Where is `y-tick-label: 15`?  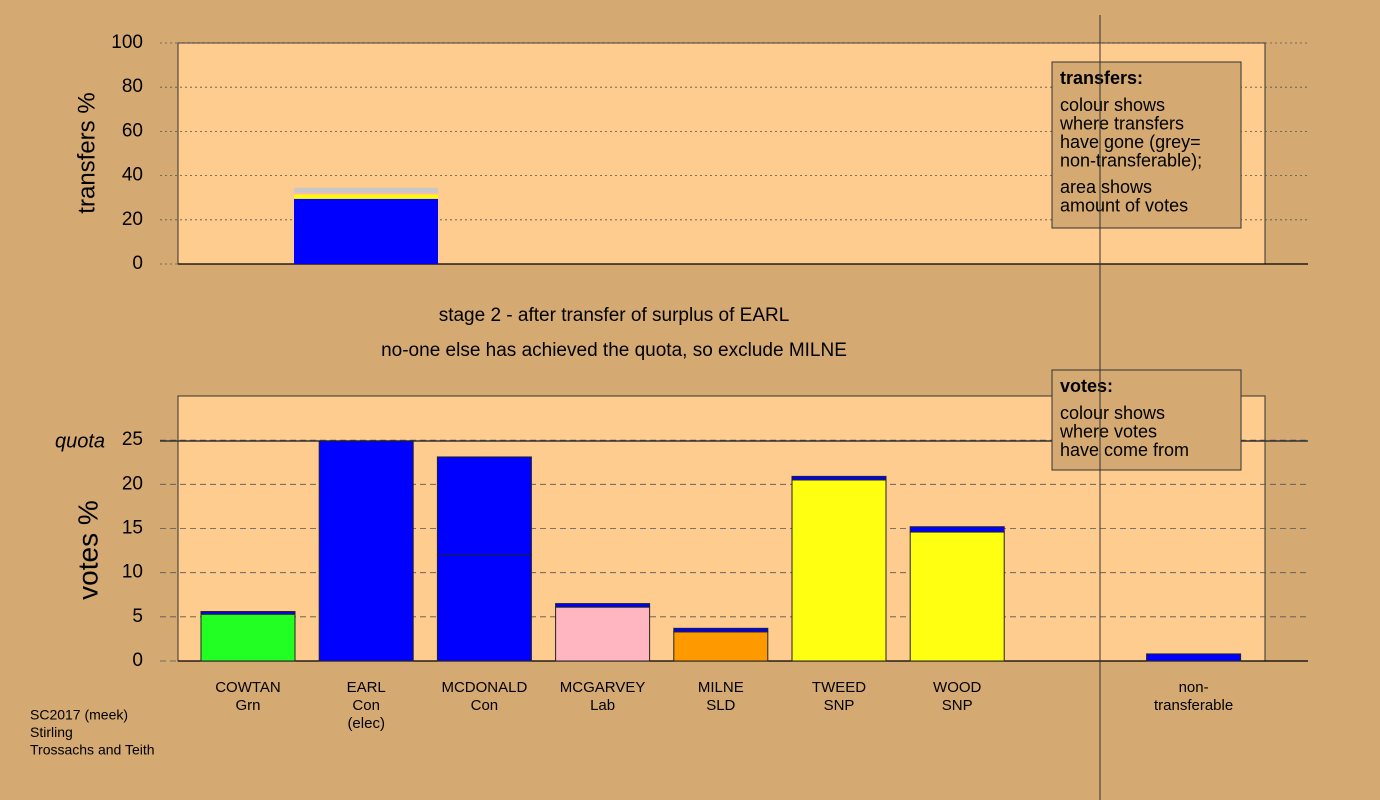
y-tick-label: 15 is located at coordinates (132, 528).